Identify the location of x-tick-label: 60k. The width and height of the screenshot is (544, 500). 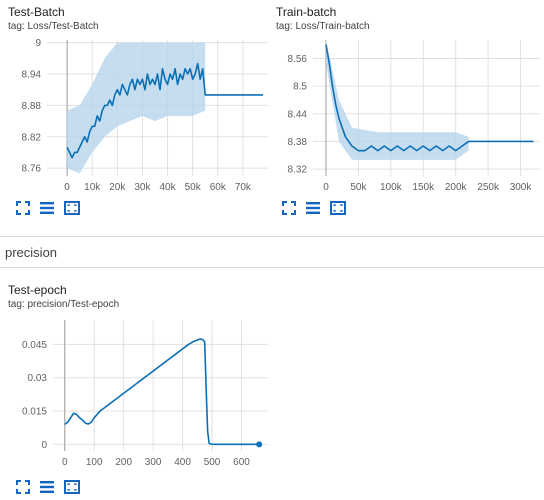
(218, 187).